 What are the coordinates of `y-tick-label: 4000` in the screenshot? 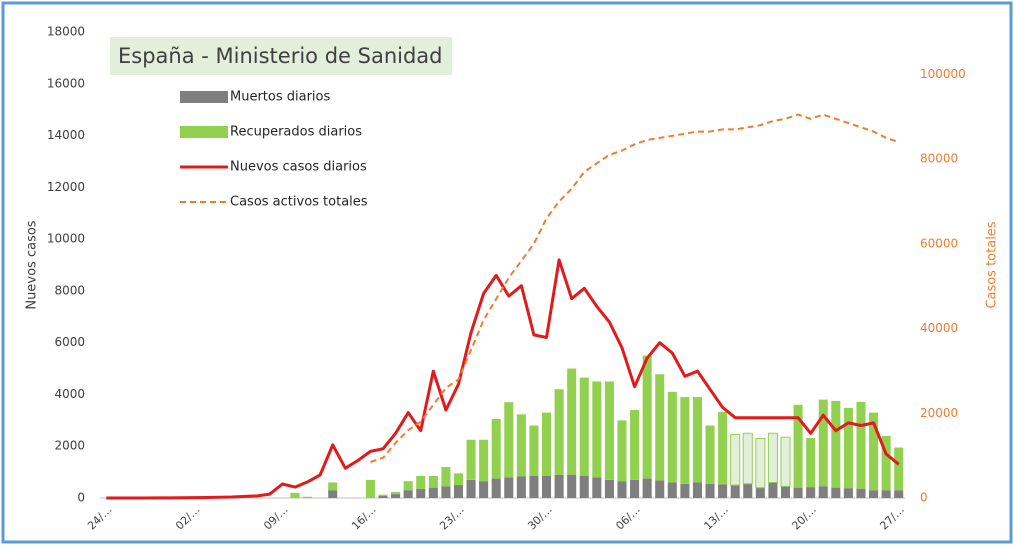 It's located at (69, 394).